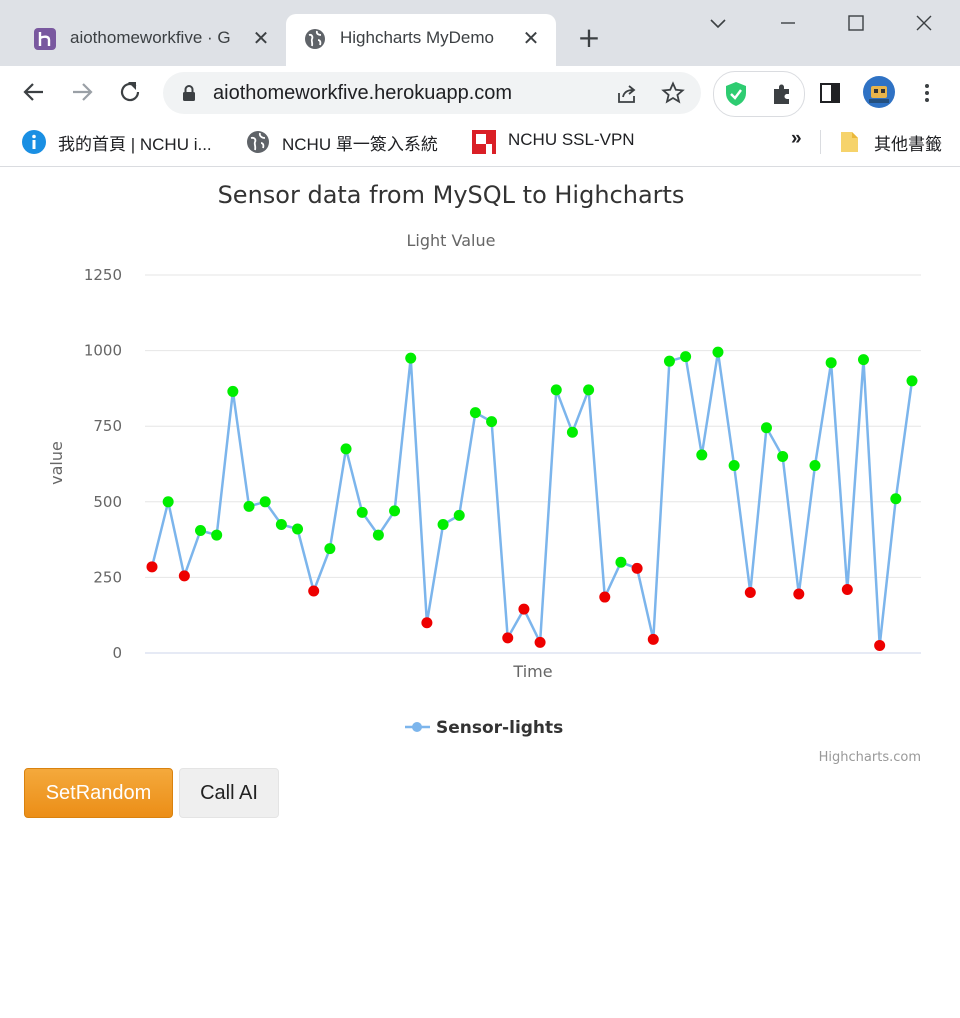 This screenshot has width=960, height=1018. I want to click on back-arrow-icon, so click(34, 92).